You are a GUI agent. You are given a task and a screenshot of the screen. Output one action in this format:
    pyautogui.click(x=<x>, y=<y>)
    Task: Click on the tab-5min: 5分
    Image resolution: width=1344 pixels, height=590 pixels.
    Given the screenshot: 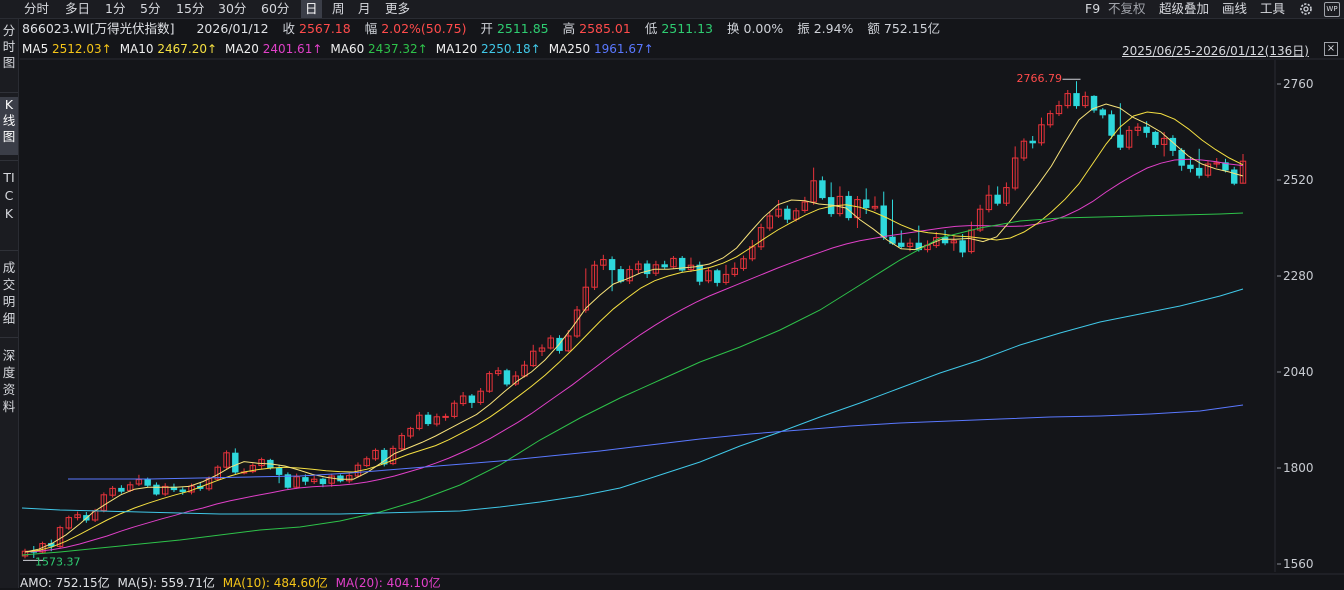 What is the action you would take?
    pyautogui.click(x=150, y=8)
    